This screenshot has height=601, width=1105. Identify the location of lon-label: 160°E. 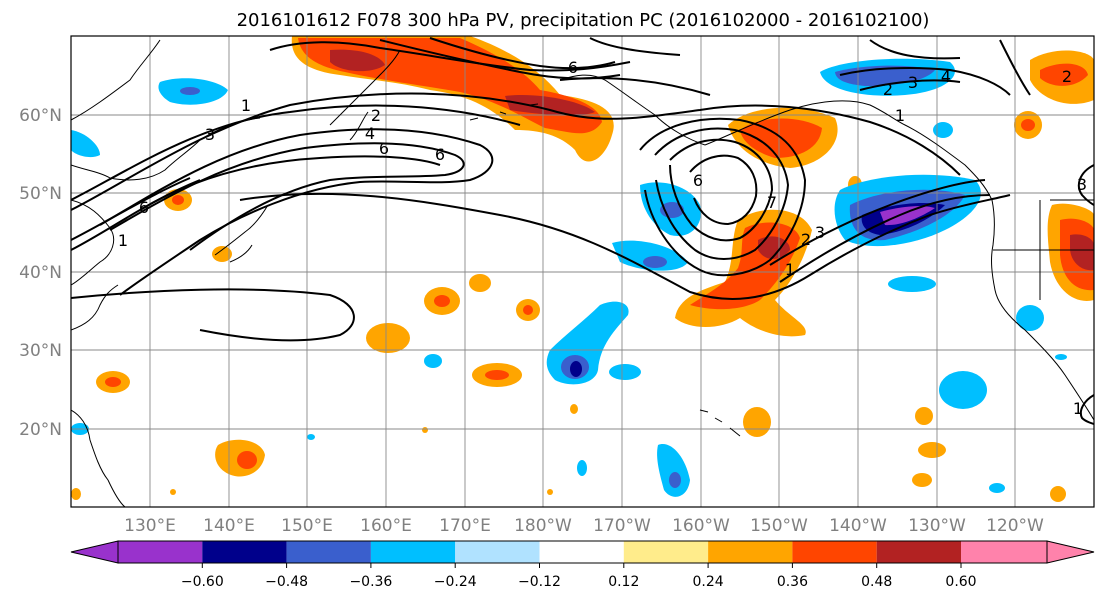
(386, 526).